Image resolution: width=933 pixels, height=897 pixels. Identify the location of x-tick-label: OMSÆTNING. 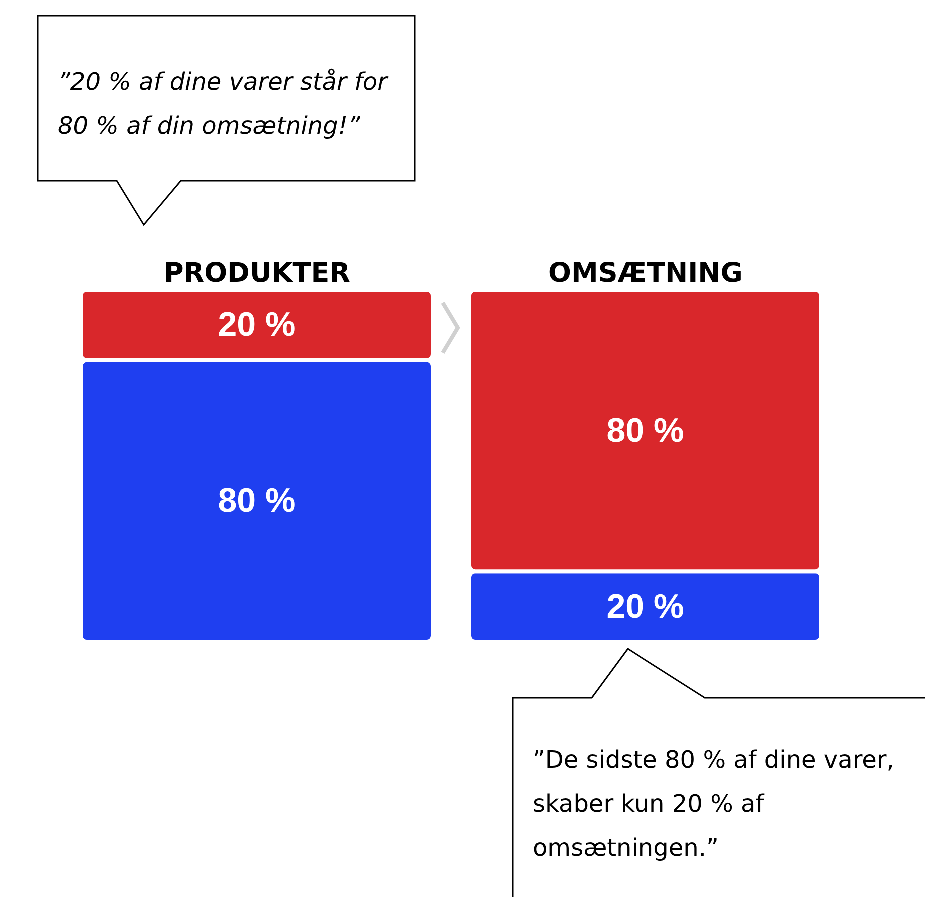
(645, 273).